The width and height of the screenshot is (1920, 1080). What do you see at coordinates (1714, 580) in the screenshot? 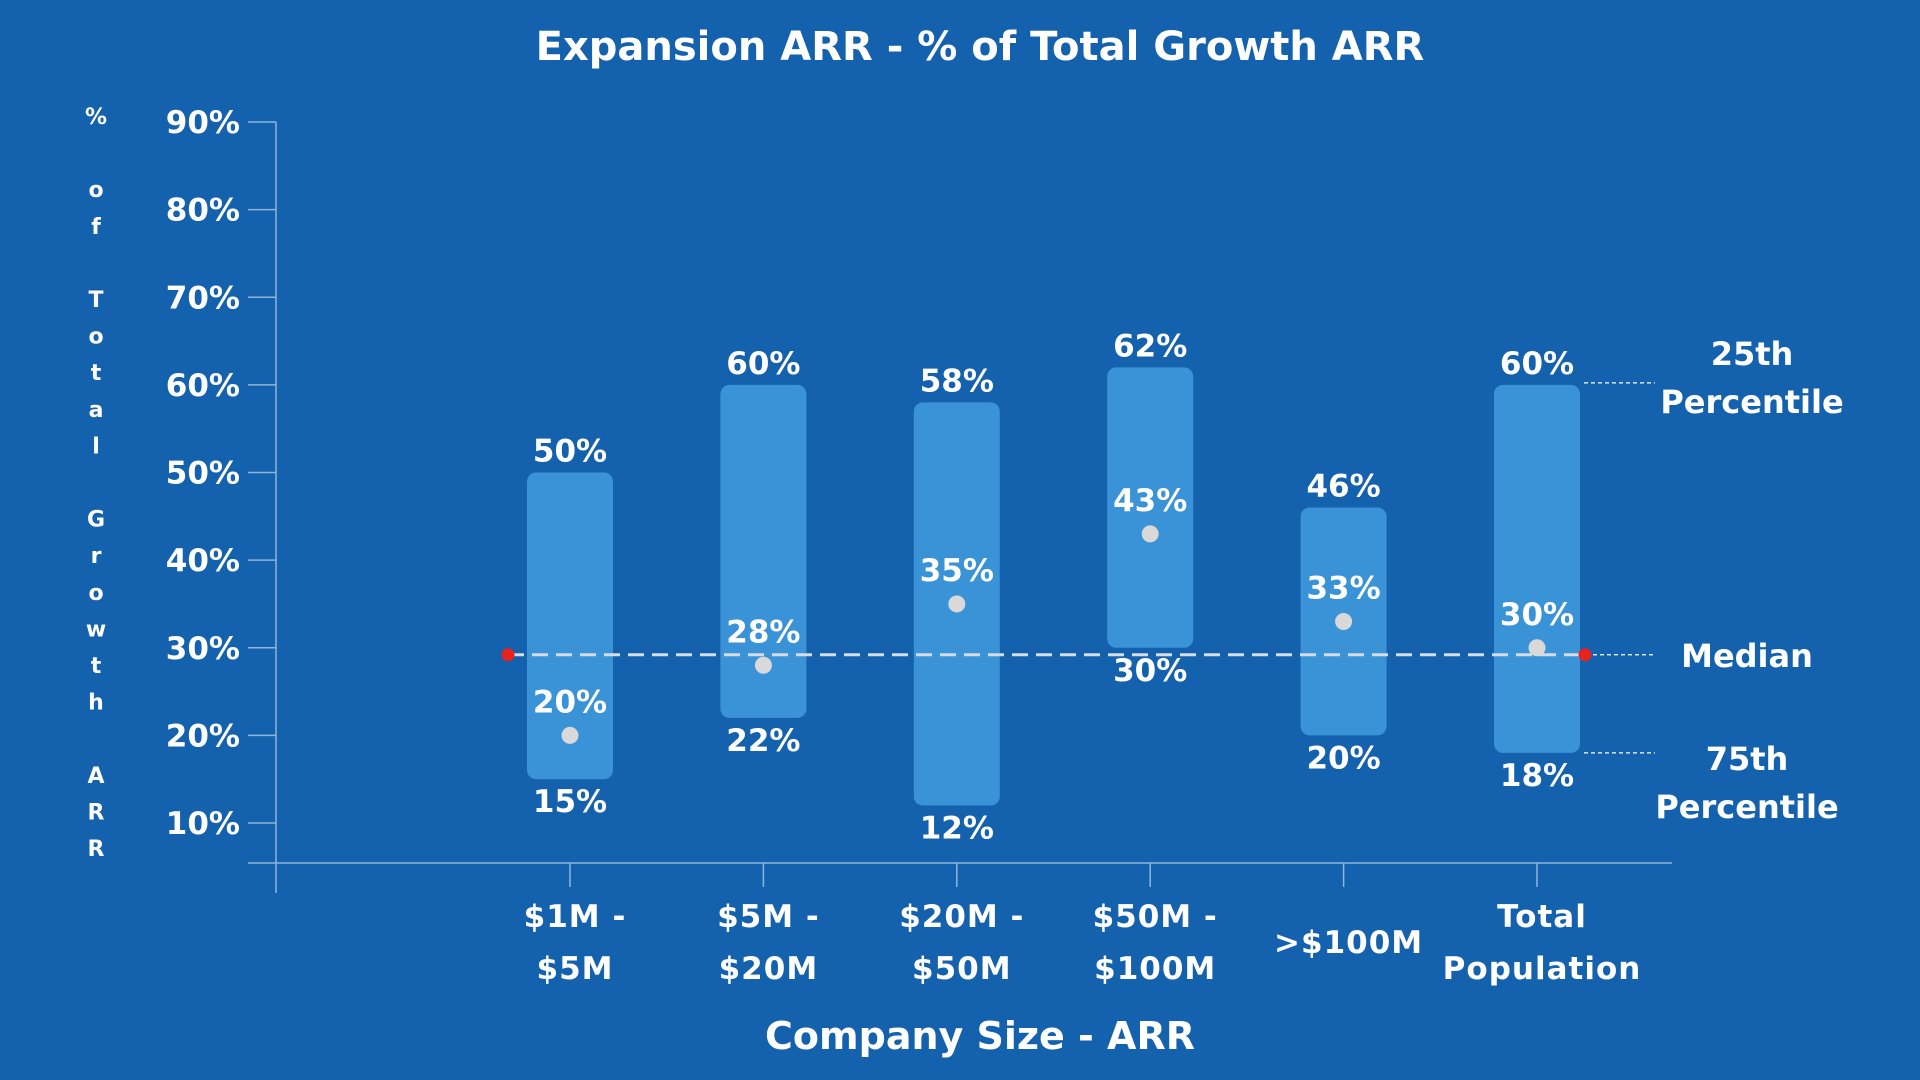
I see `side-annotations: 25th Percentile Median 75th Percentile` at bounding box center [1714, 580].